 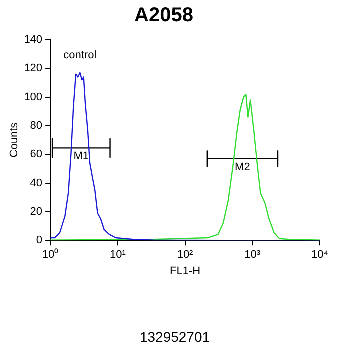 I want to click on x-tick-label: 10¹, so click(x=118, y=255).